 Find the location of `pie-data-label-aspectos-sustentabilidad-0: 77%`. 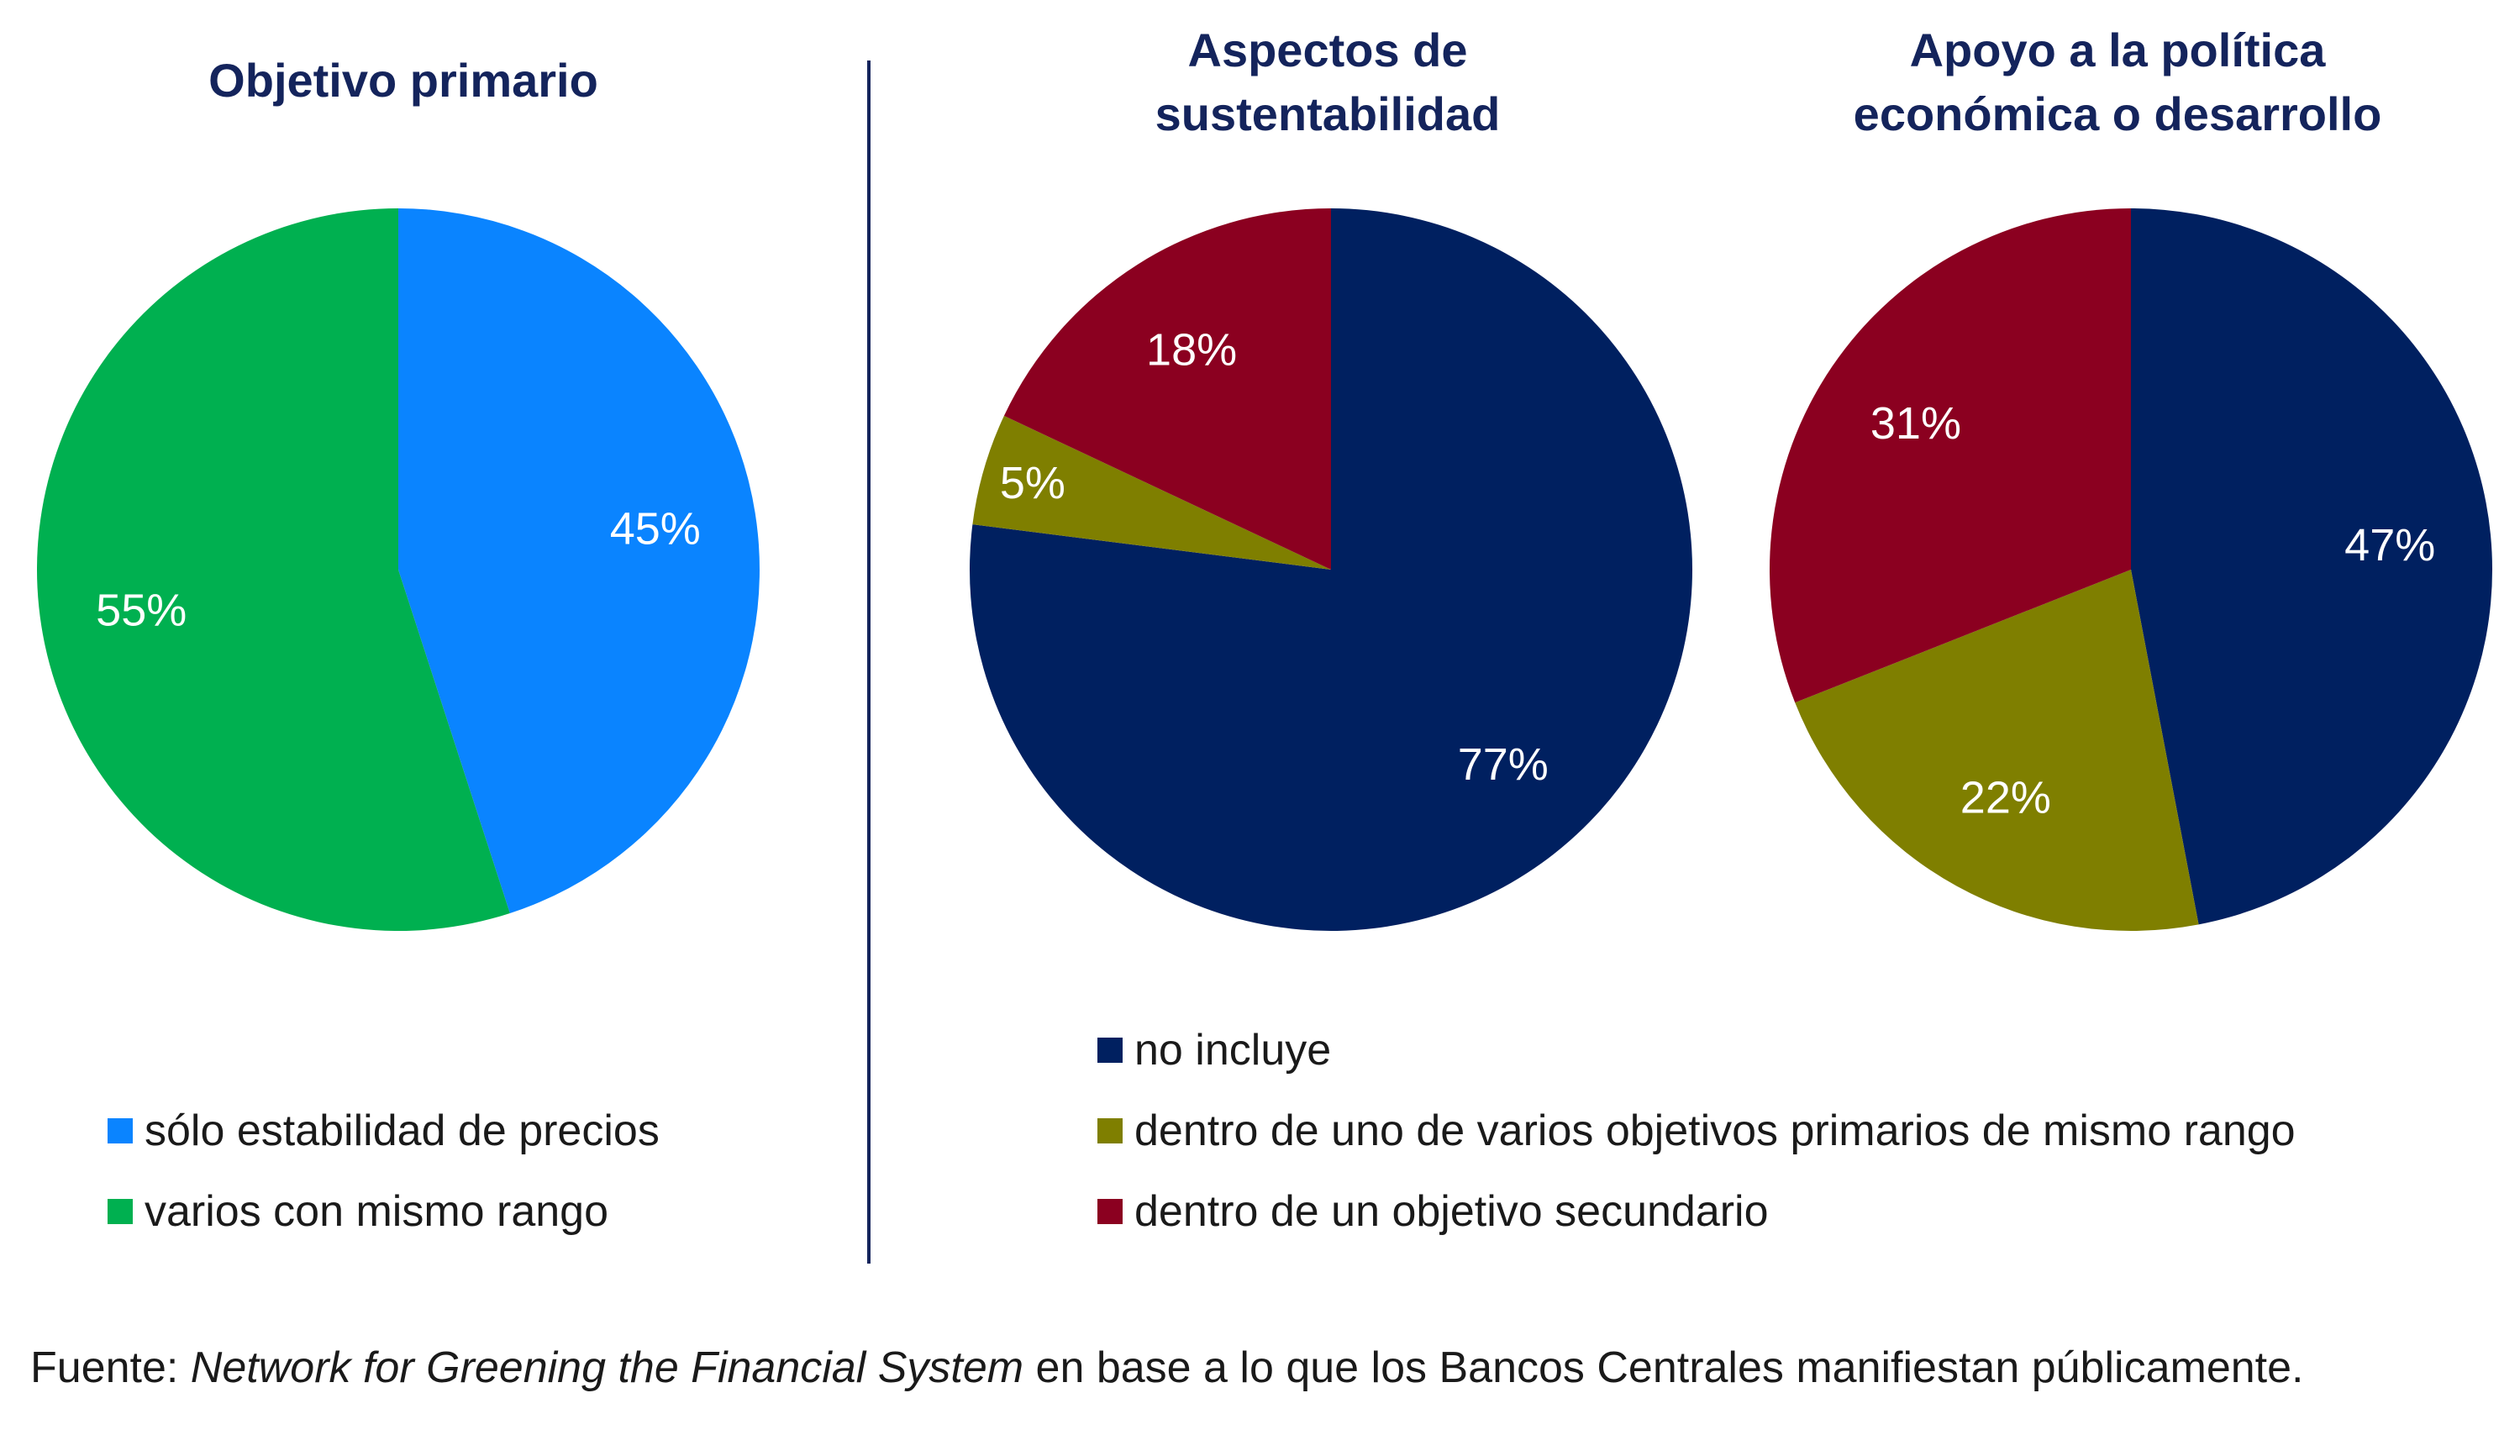

pie-data-label-aspectos-sustentabilidad-0: 77% is located at coordinates (1503, 764).